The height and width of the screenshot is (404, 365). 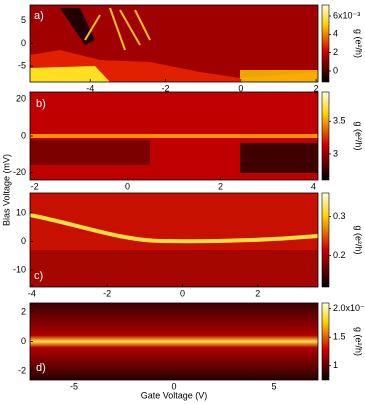 I want to click on y-tick-label: 2, so click(x=23, y=311).